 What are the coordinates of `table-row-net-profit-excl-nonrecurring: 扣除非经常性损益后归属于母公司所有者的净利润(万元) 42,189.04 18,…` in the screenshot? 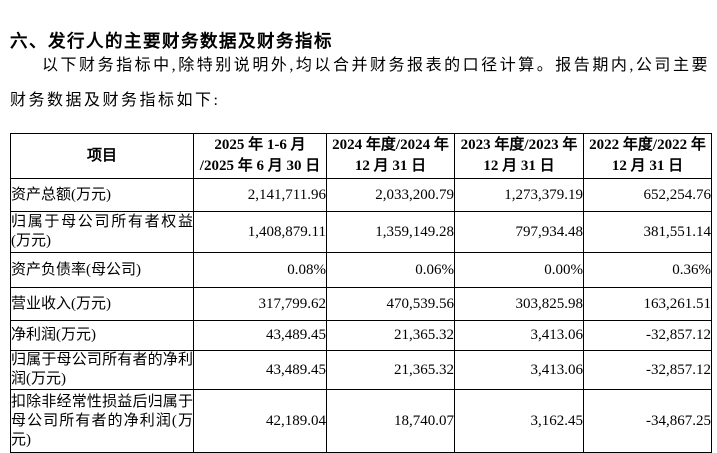 It's located at (361, 421).